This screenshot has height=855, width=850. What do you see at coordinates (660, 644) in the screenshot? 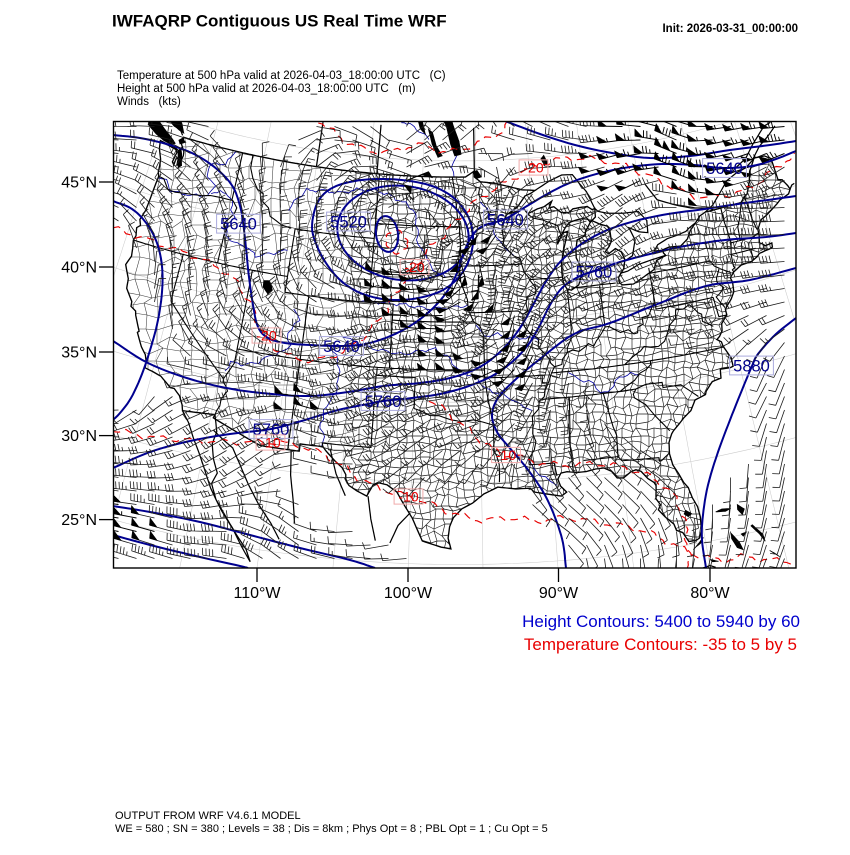
I see `svg-text:Temperature Contours: -35 to 5: Temperature Contours: -35 to 5 by 5` at bounding box center [660, 644].